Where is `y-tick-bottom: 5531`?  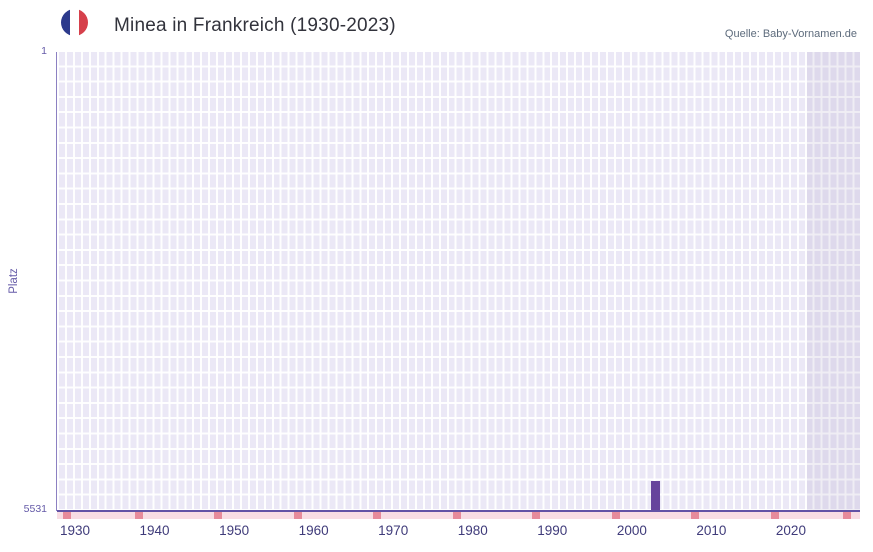
y-tick-bottom: 5531 is located at coordinates (35, 509).